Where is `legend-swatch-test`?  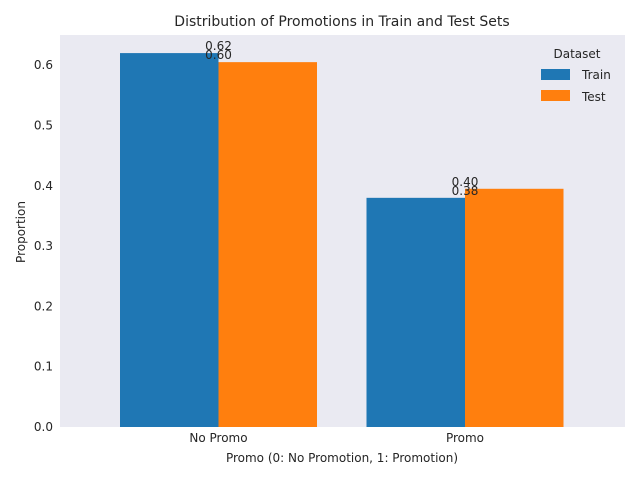 legend-swatch-test is located at coordinates (555, 95).